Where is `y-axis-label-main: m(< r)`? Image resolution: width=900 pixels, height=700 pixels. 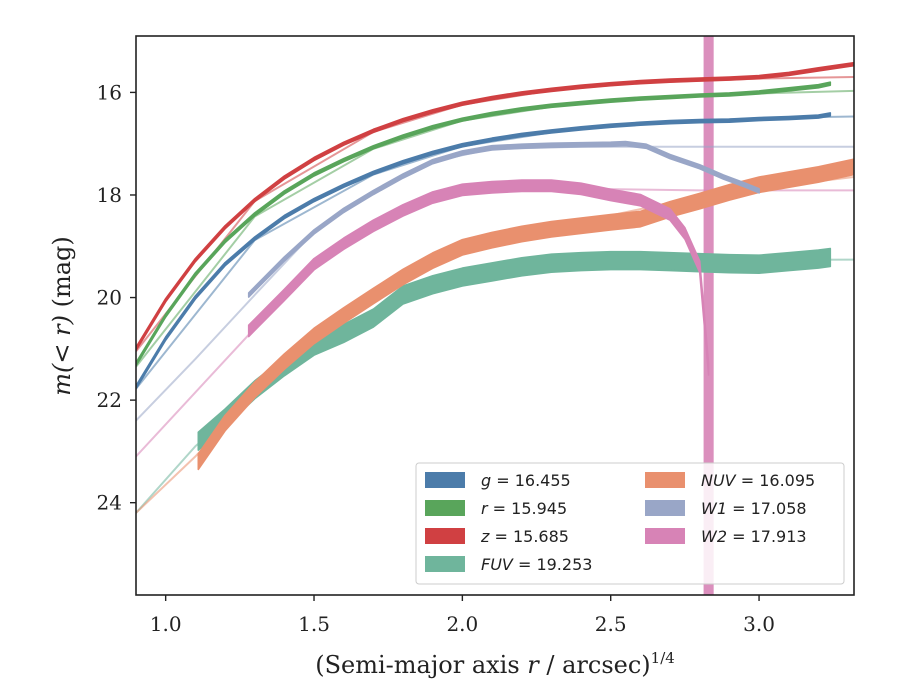
y-axis-label-main: m(< r) is located at coordinates (62, 355).